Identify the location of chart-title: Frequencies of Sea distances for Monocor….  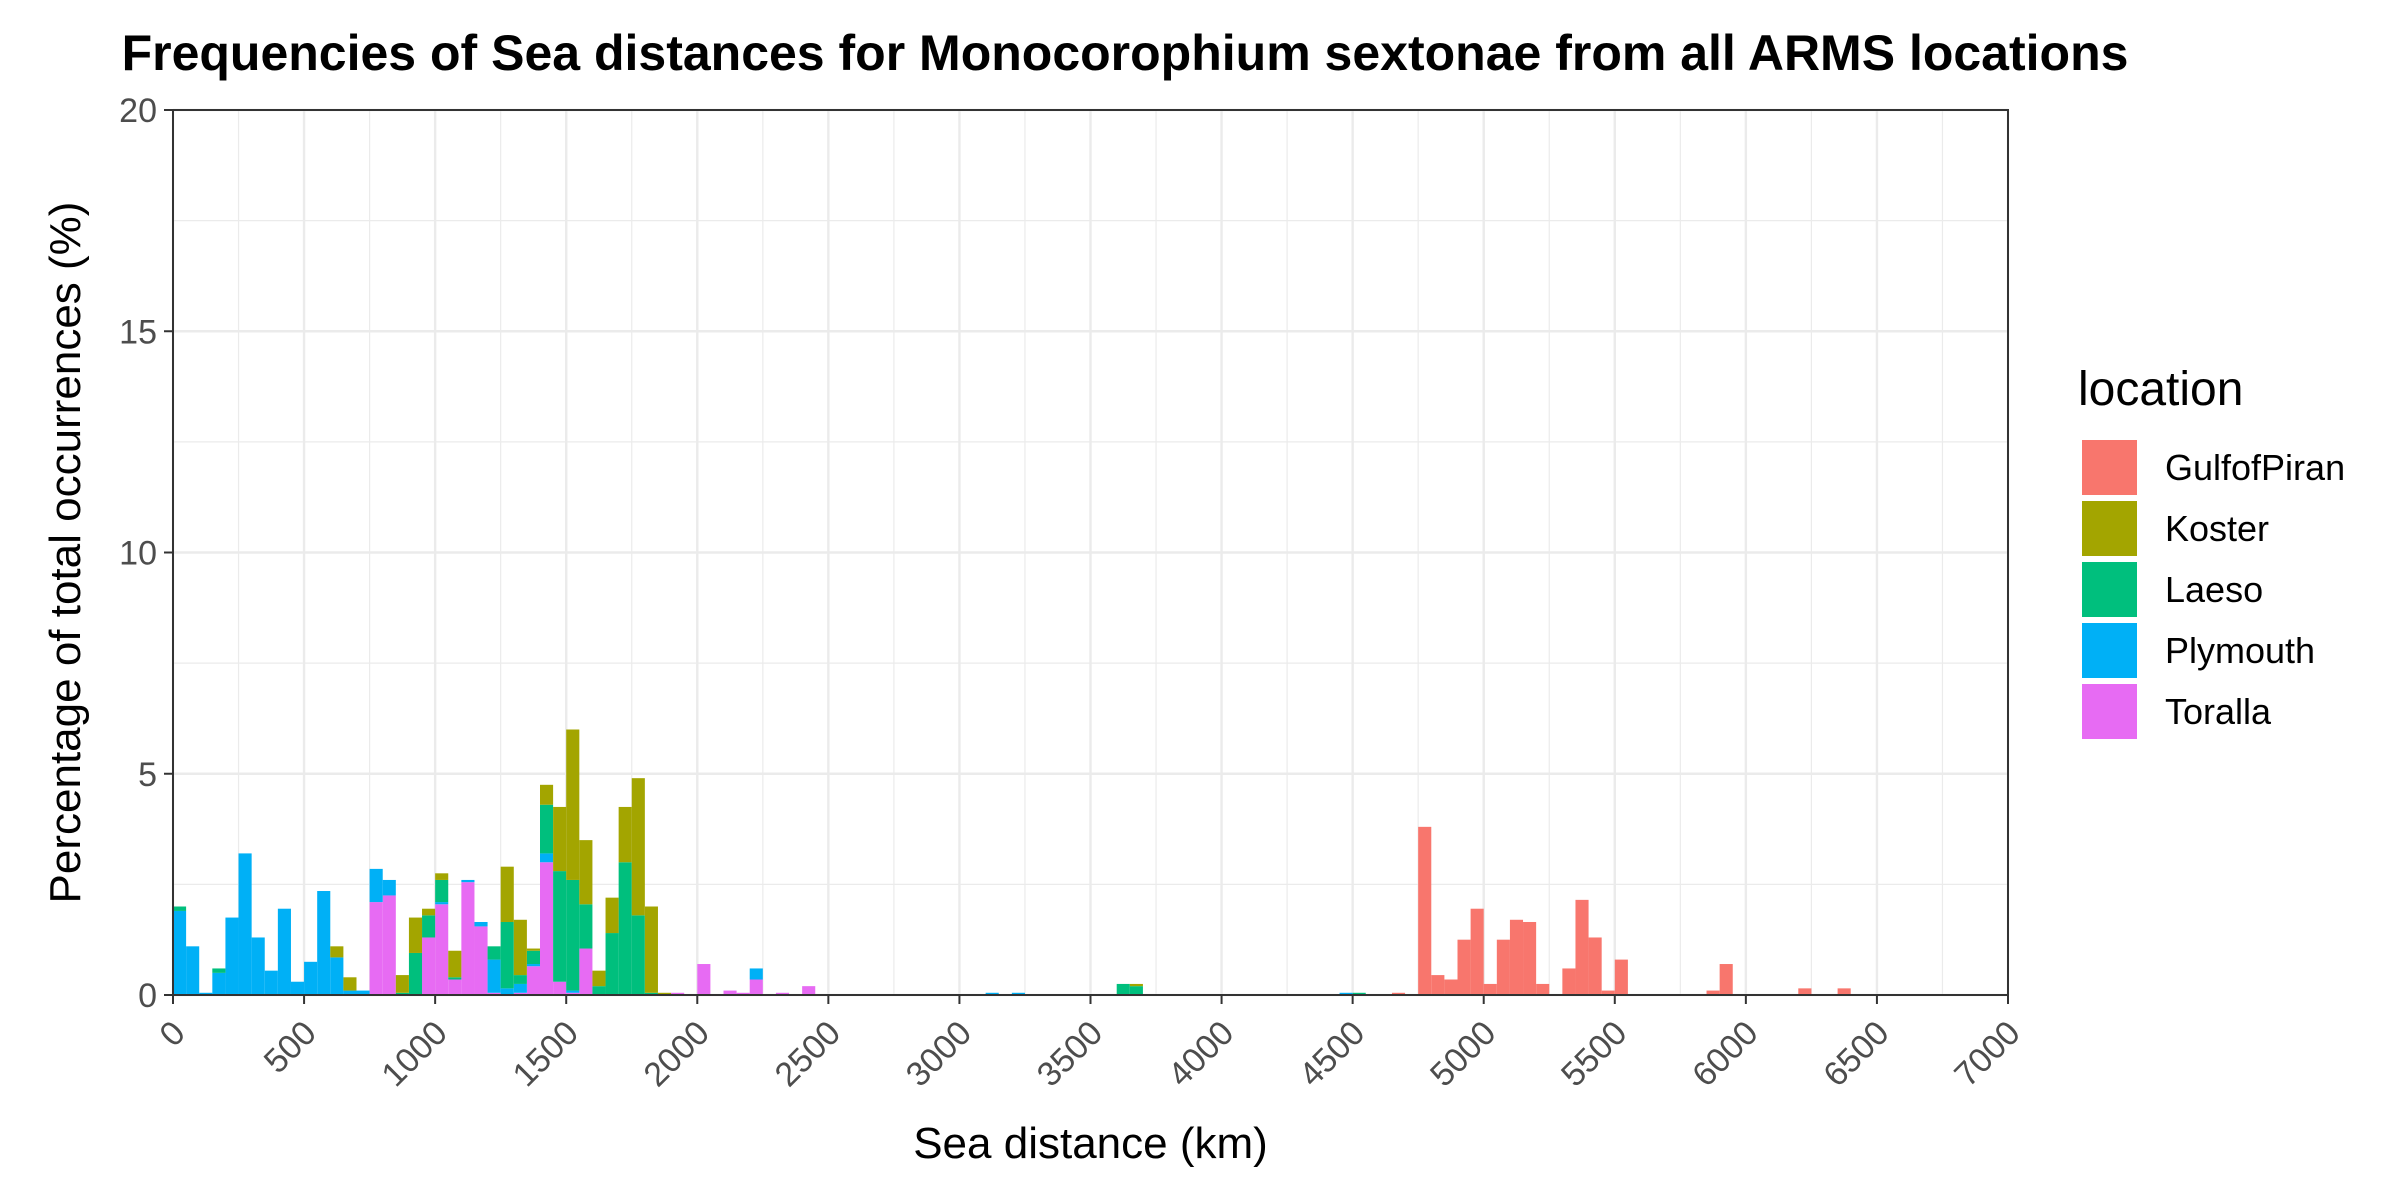
(1125, 53).